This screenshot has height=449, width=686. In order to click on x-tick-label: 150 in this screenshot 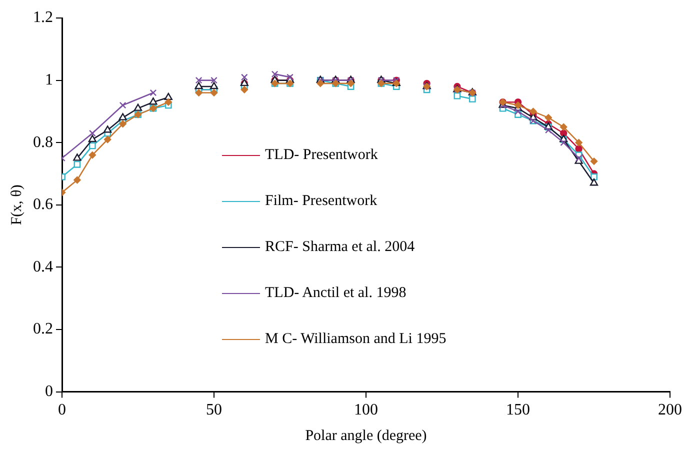, I will do `click(518, 410)`.